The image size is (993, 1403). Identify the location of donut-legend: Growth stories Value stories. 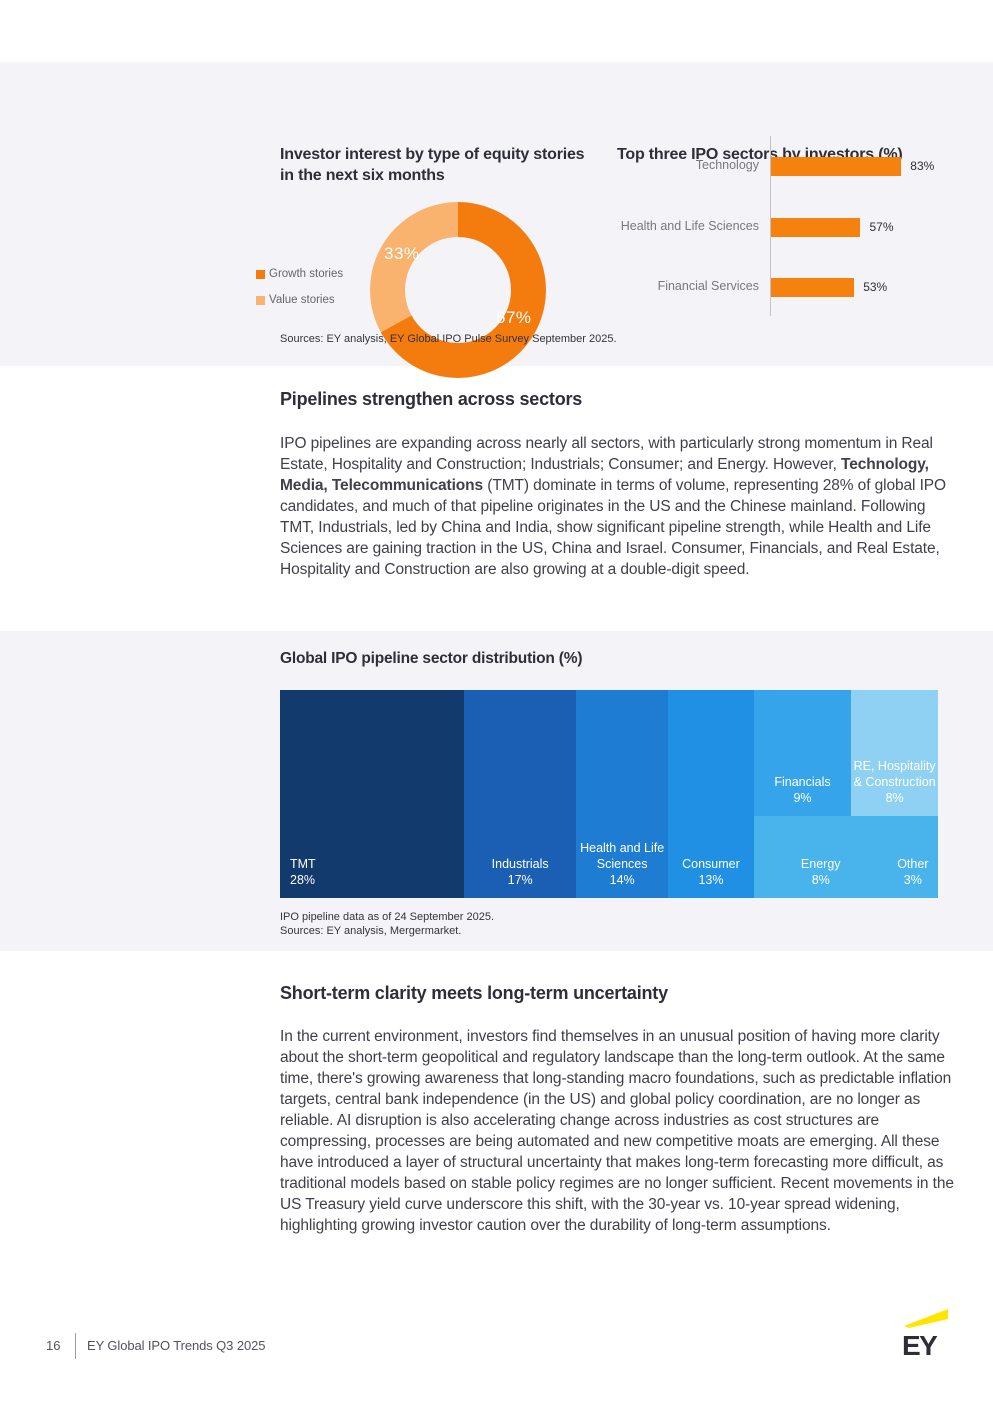
(299, 291).